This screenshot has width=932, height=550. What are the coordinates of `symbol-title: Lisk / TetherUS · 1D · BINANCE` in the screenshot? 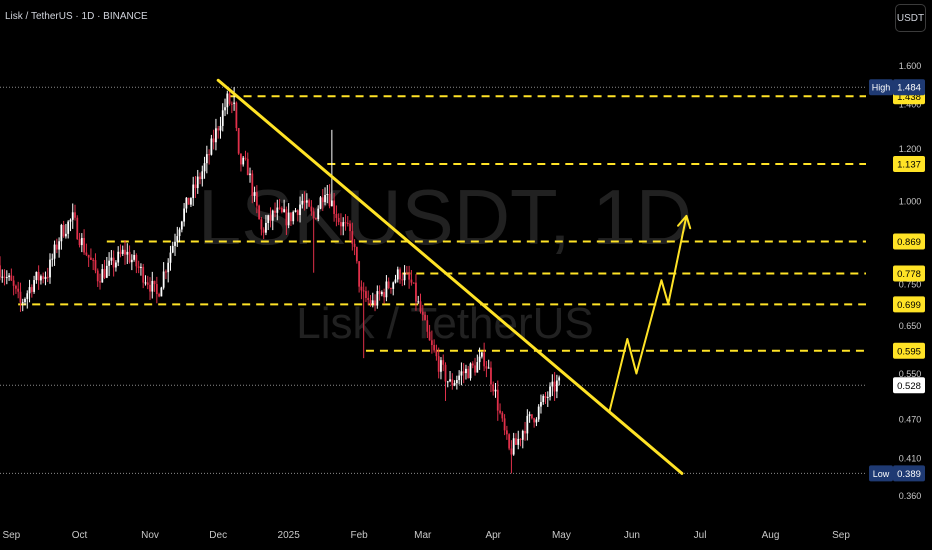 It's located at (76, 16).